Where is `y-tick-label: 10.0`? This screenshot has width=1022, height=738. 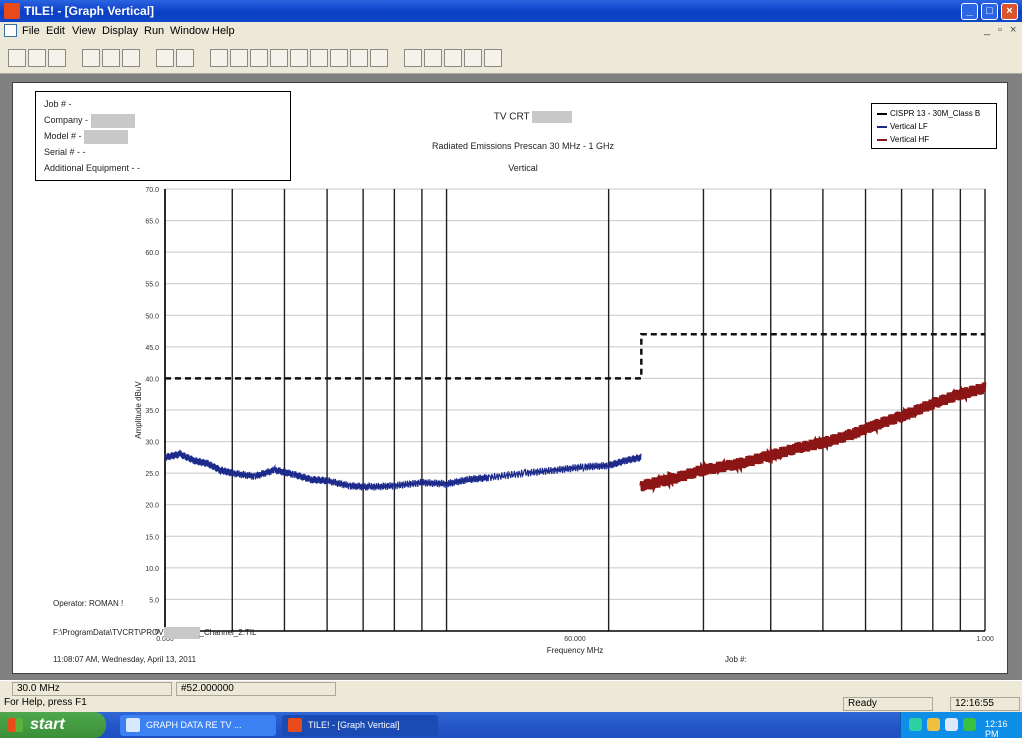
y-tick-label: 10.0 is located at coordinates (152, 569).